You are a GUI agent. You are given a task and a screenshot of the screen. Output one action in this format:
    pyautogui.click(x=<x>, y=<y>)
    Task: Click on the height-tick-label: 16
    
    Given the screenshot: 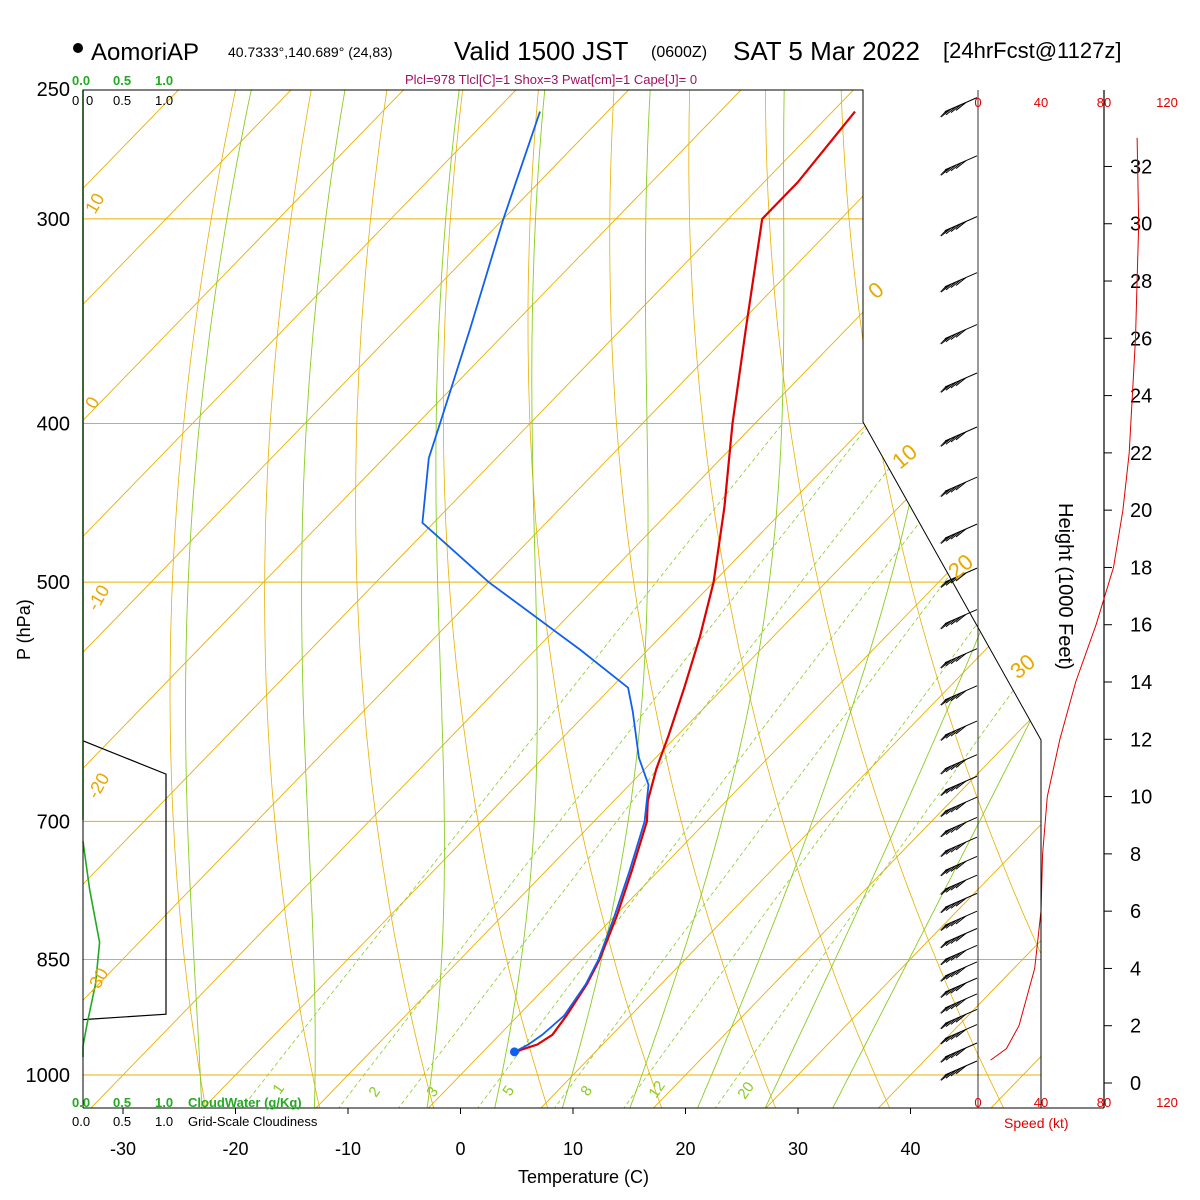 What is the action you would take?
    pyautogui.click(x=1141, y=626)
    